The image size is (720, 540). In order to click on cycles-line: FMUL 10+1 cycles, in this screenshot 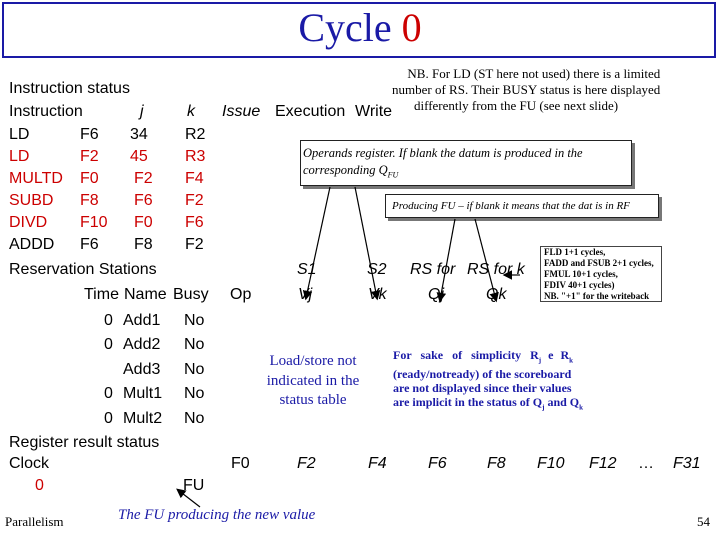, I will do `click(581, 274)`.